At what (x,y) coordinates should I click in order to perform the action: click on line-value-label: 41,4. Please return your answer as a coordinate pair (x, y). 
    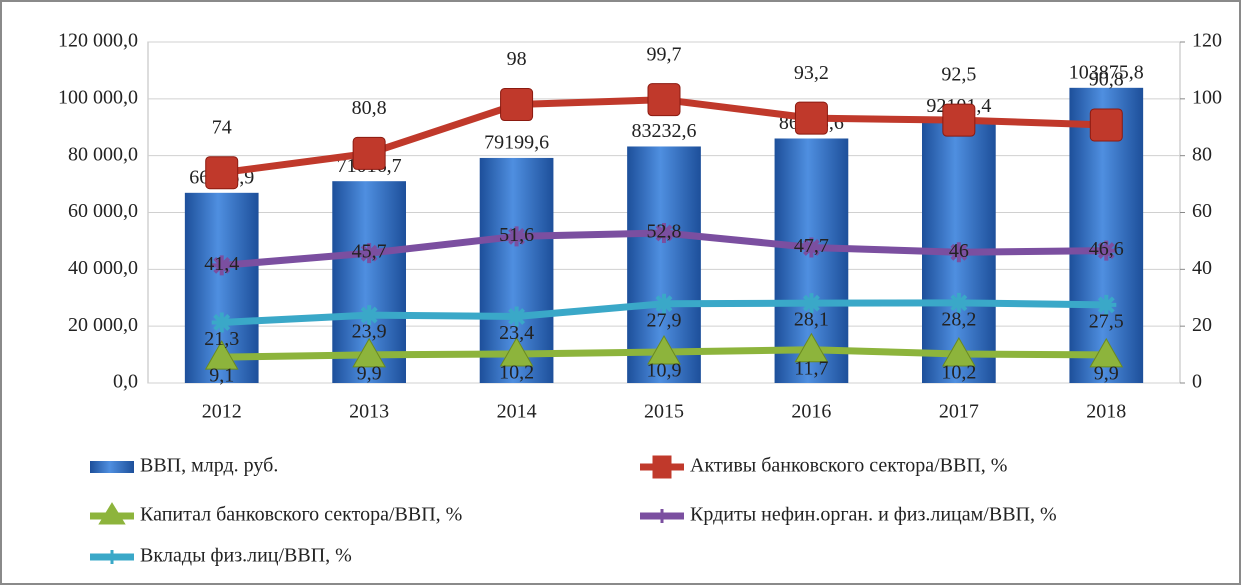
    Looking at the image, I should click on (221, 264).